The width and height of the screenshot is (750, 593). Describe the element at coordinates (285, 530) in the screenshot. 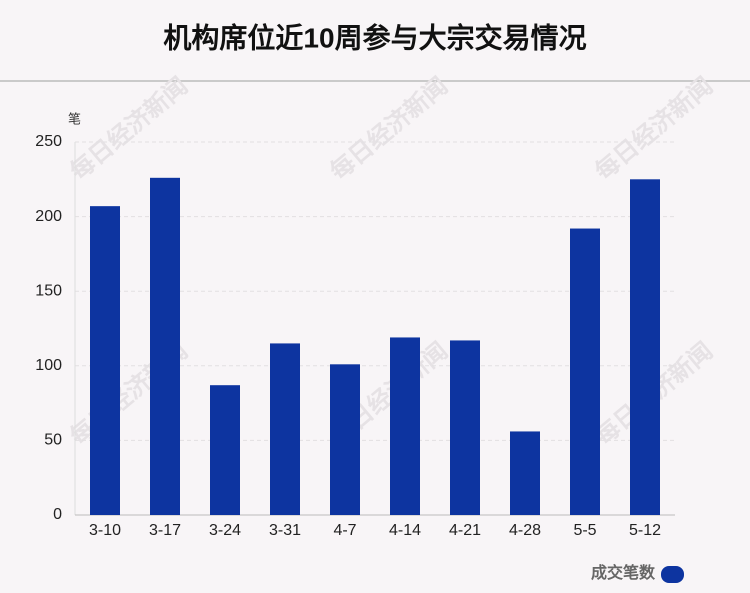

I see `x-tick-label: 3-31` at that location.